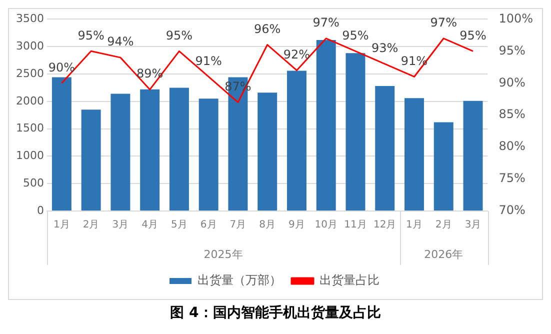  I want to click on legend-label: 出货量（万部）, so click(240, 280).